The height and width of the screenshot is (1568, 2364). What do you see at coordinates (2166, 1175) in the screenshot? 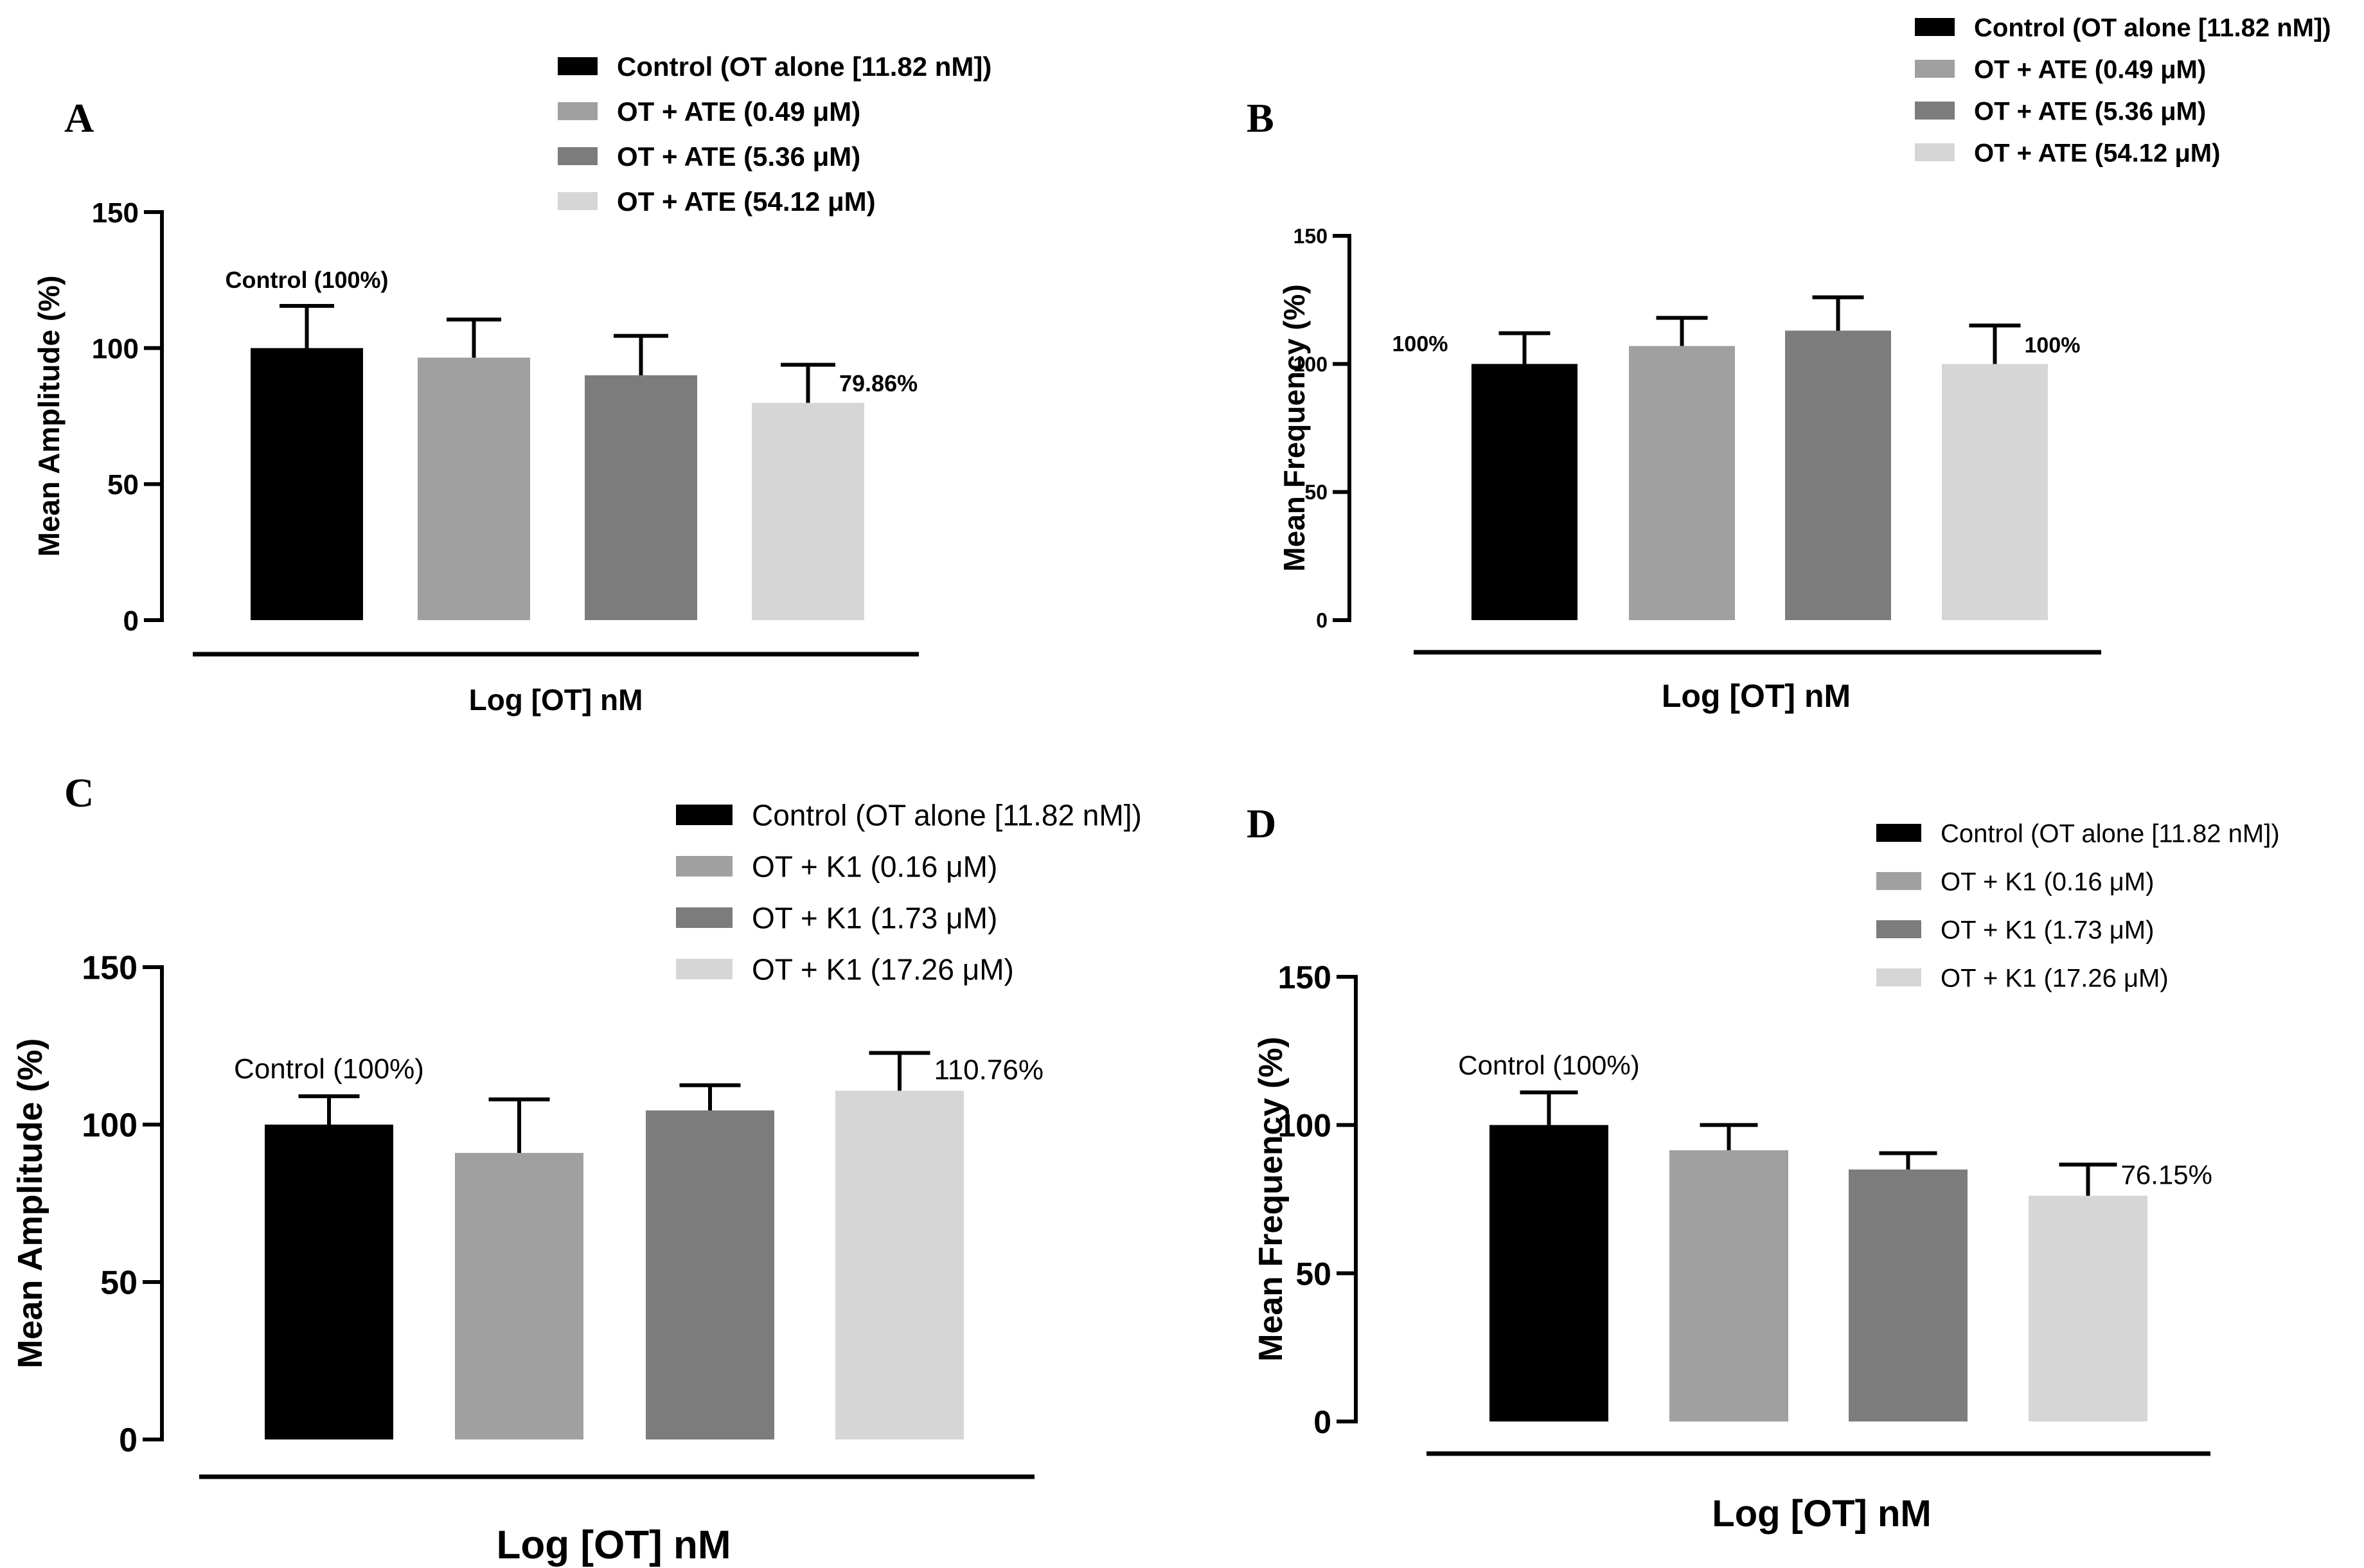
I see `bar-annotation-2: 76.15%` at bounding box center [2166, 1175].